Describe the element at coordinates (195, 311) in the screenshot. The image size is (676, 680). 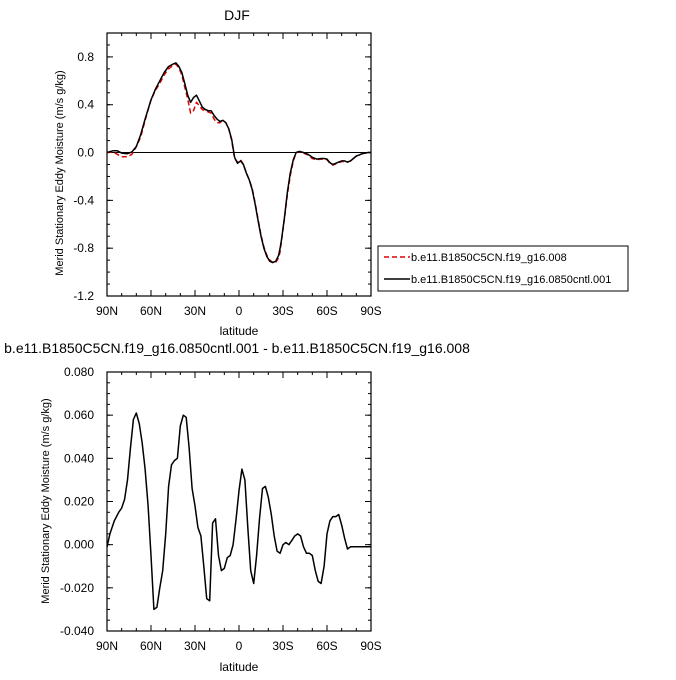
I see `top-x-tick-label: 30N` at that location.